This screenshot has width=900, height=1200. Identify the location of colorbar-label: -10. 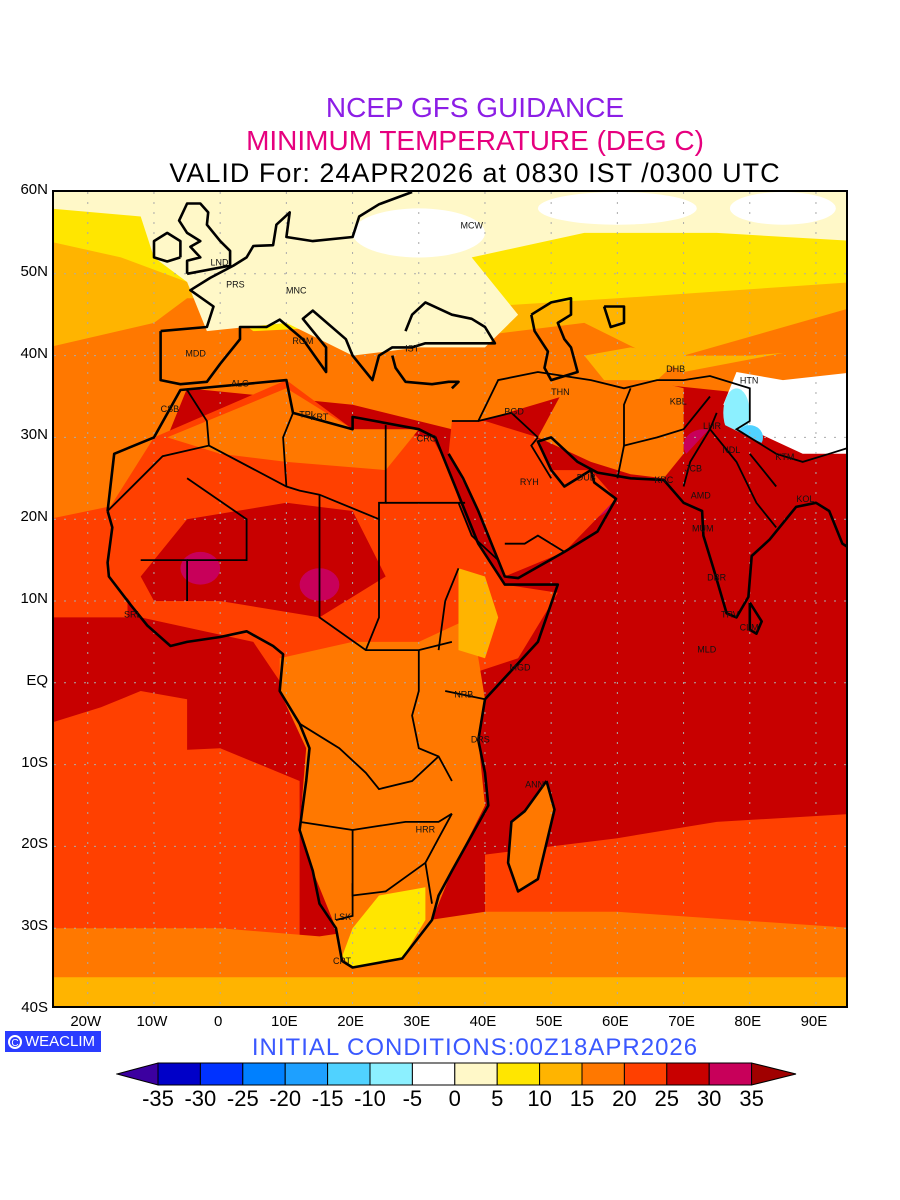
(370, 1098).